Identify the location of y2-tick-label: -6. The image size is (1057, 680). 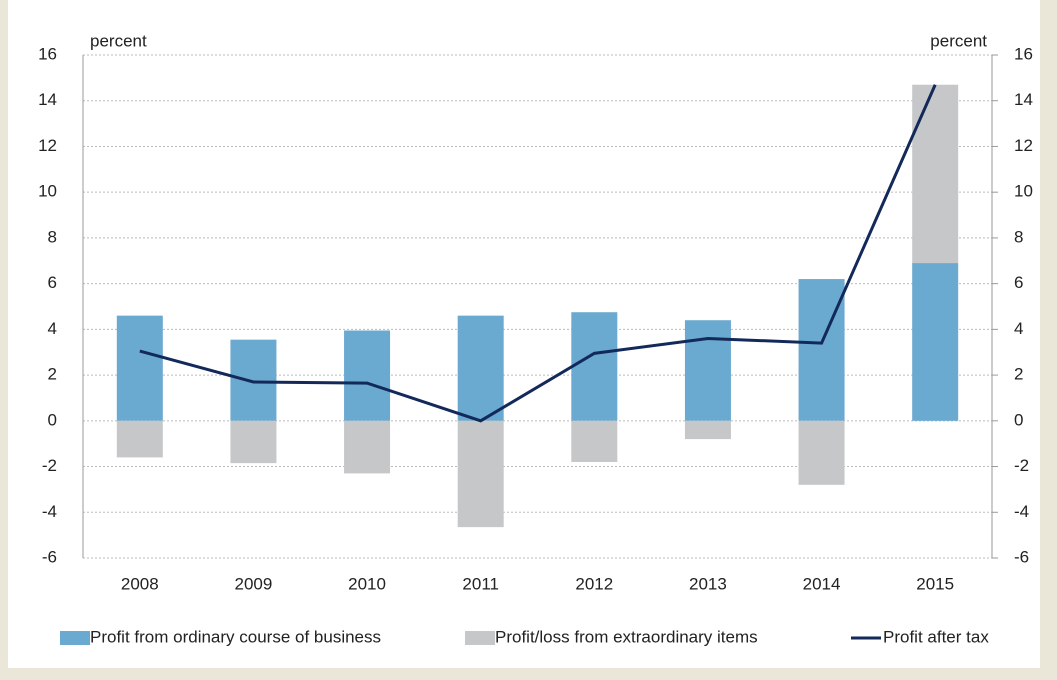
(1021, 556).